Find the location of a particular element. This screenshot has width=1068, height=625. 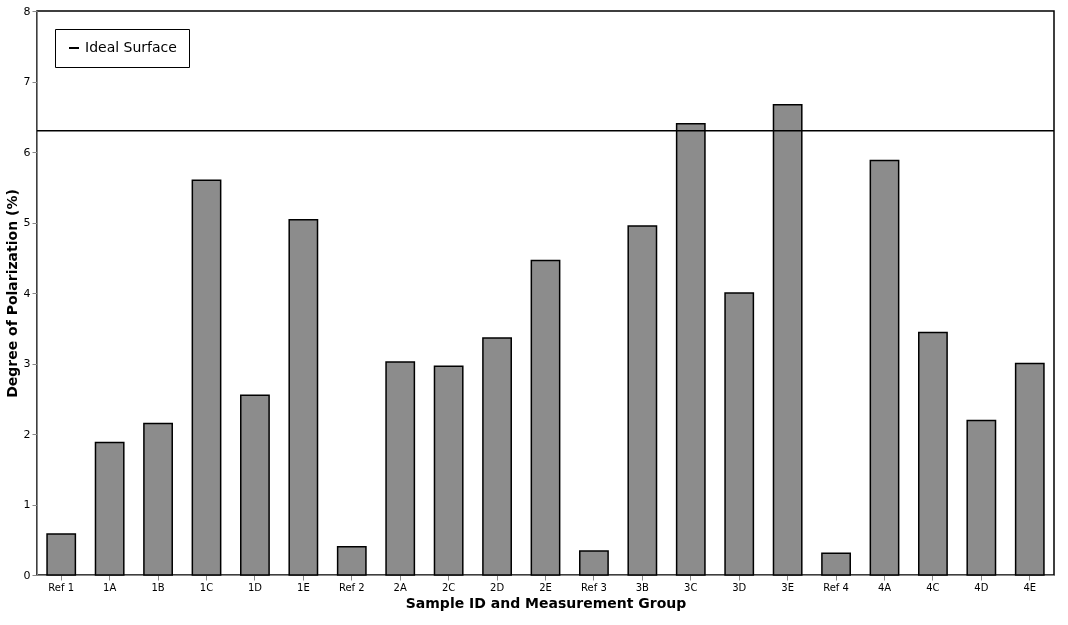

y-tick-label: 4 is located at coordinates (27, 293).